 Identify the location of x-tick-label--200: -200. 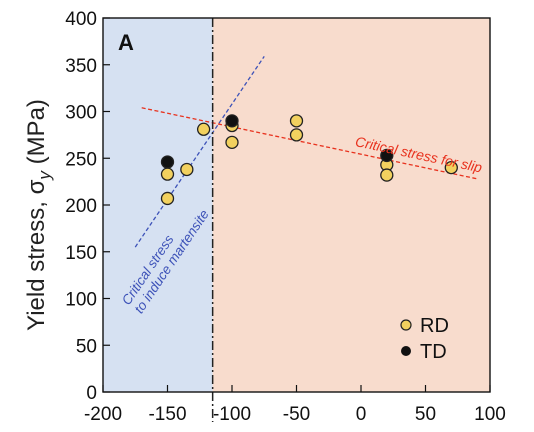
(103, 414).